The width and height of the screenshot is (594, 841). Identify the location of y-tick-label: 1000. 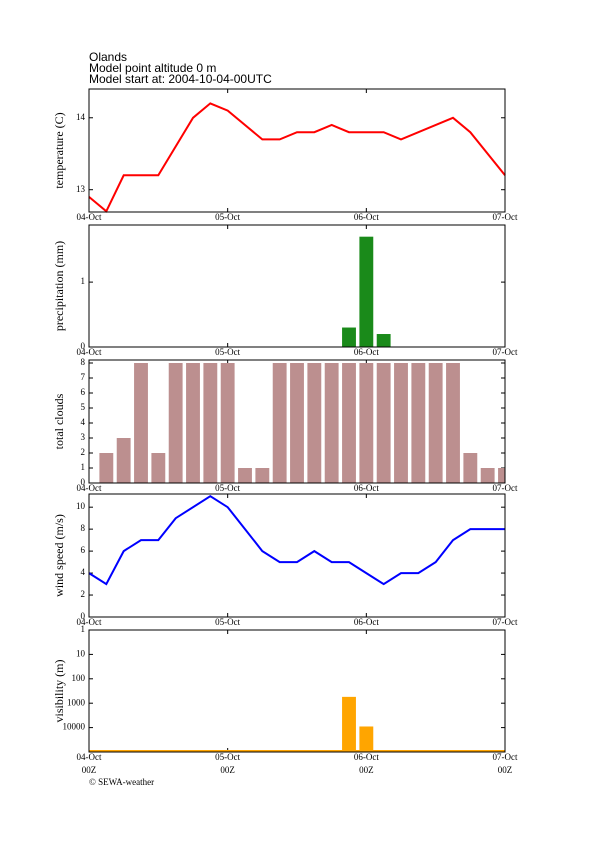
(76, 702).